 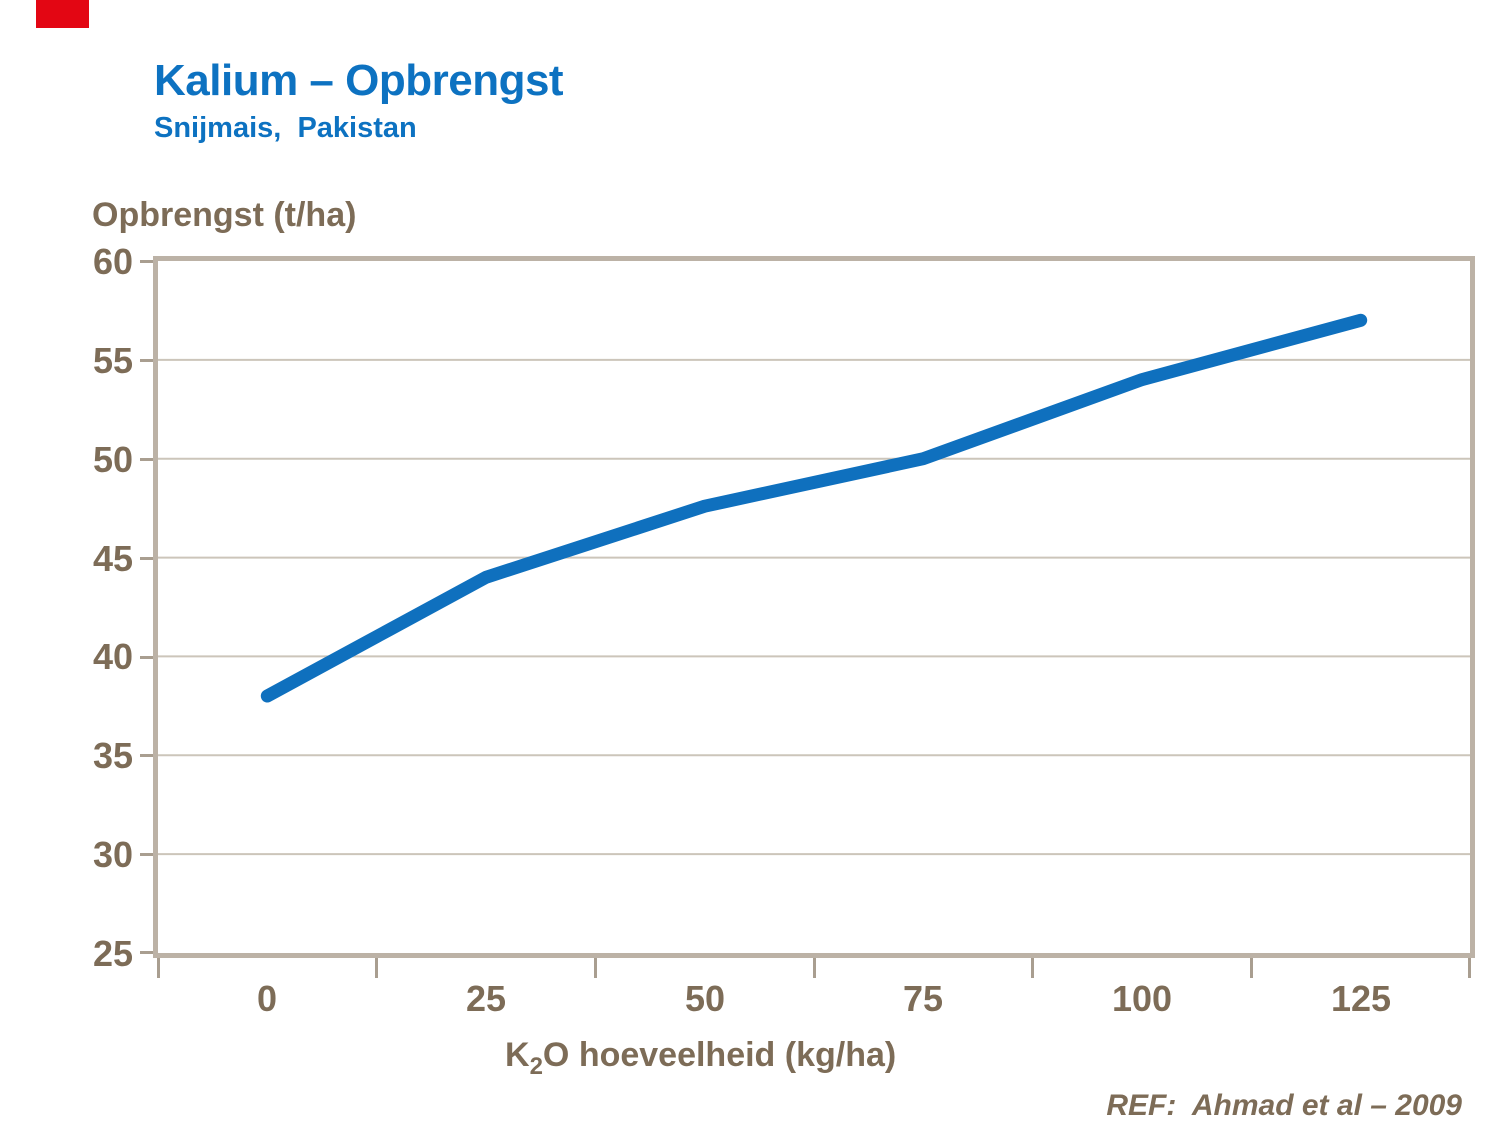 I want to click on x-tick-label: 100, so click(x=1142, y=998).